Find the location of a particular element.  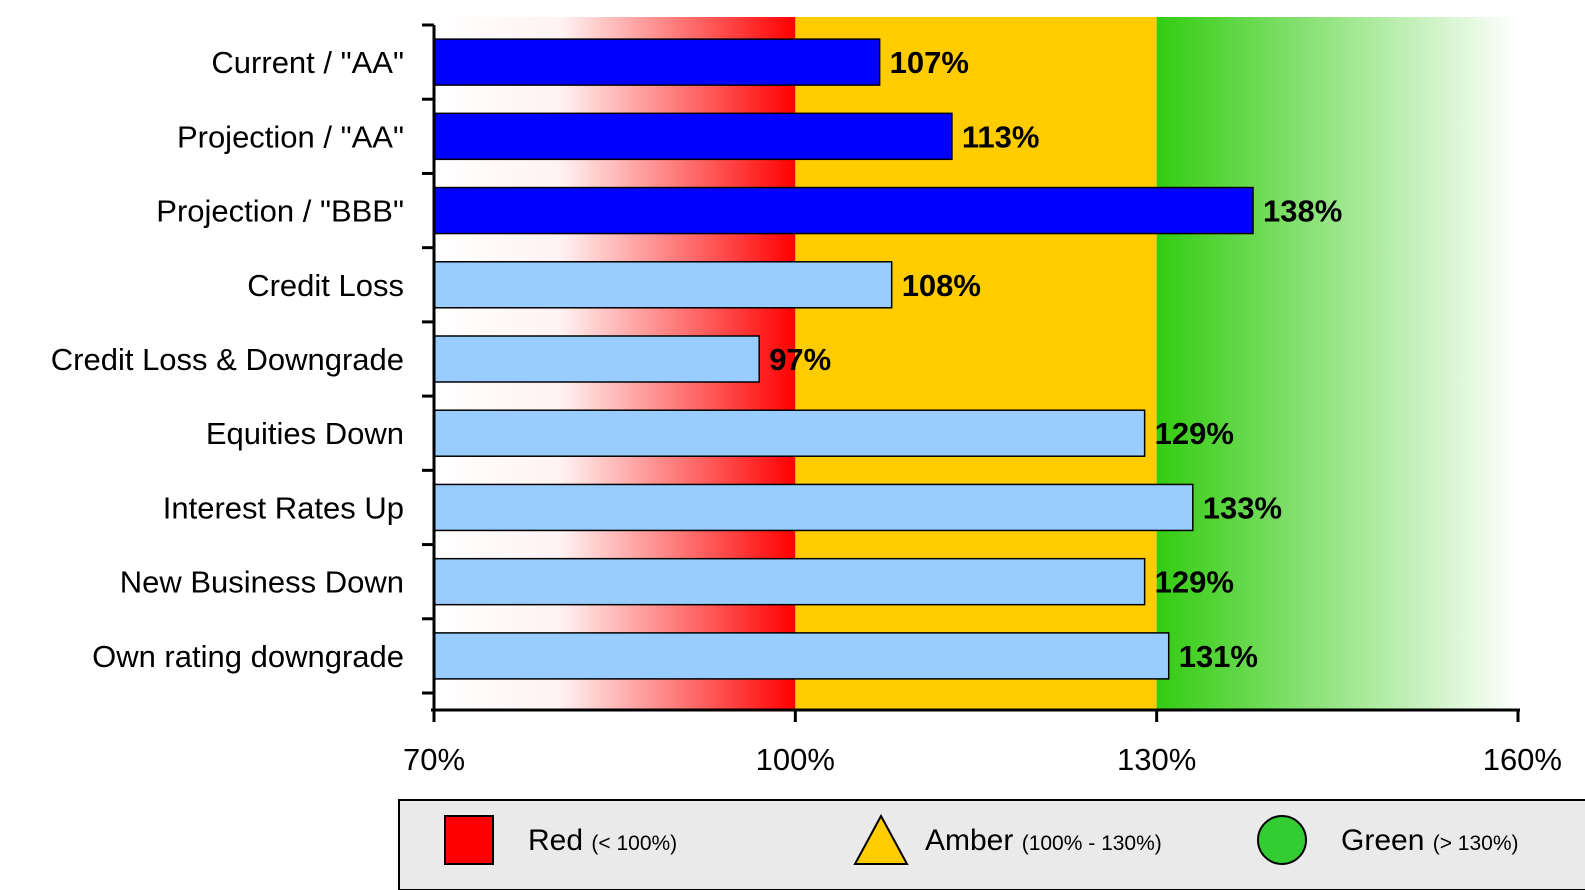

value-label-0: 107% is located at coordinates (929, 62).